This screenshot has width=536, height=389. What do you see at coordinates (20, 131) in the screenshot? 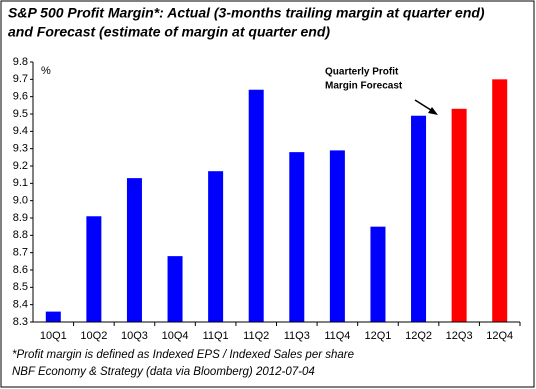
I see `y-tick-label: 9.4` at bounding box center [20, 131].